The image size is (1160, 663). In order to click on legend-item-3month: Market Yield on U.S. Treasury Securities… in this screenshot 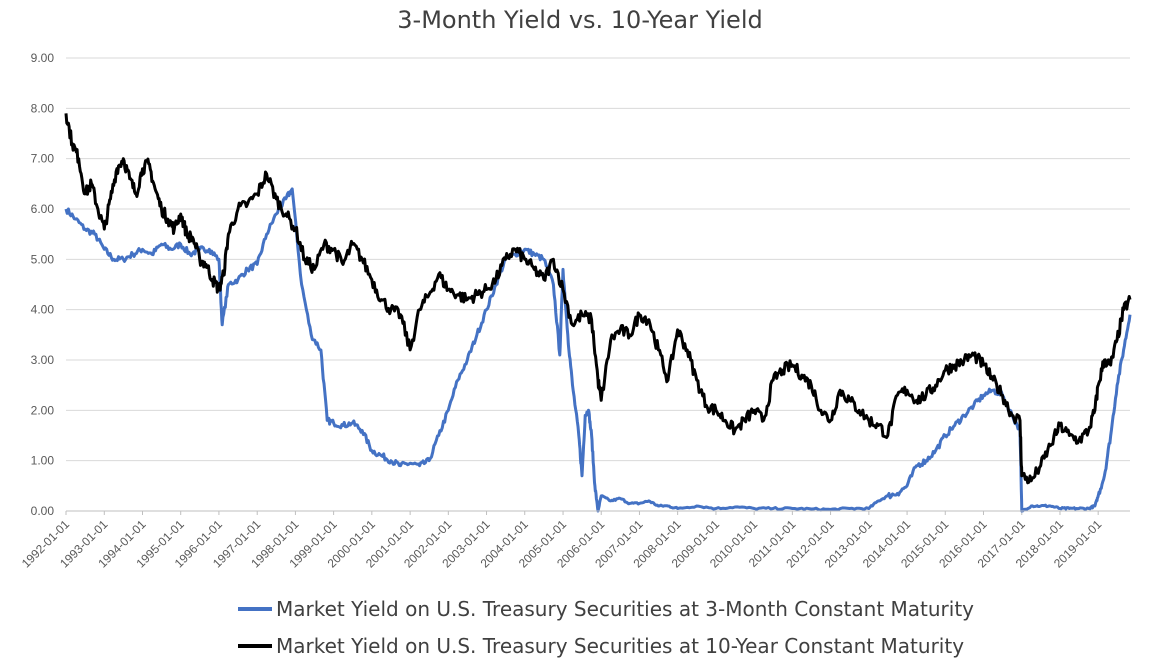, I will do `click(606, 609)`.